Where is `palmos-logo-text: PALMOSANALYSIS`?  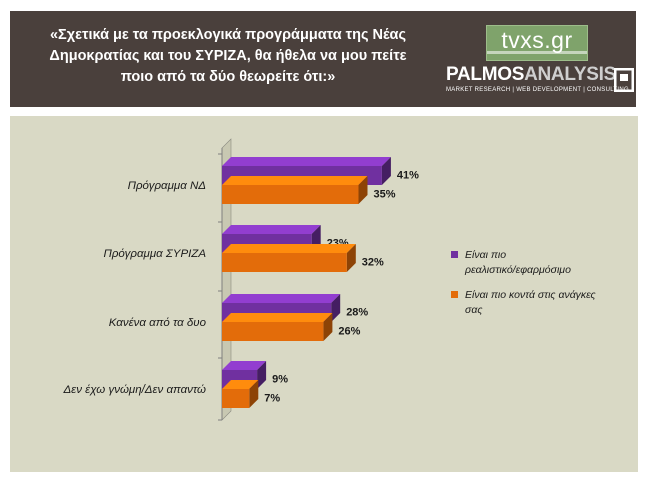
palmos-logo-text: PALMOSANALYSIS is located at coordinates (531, 75).